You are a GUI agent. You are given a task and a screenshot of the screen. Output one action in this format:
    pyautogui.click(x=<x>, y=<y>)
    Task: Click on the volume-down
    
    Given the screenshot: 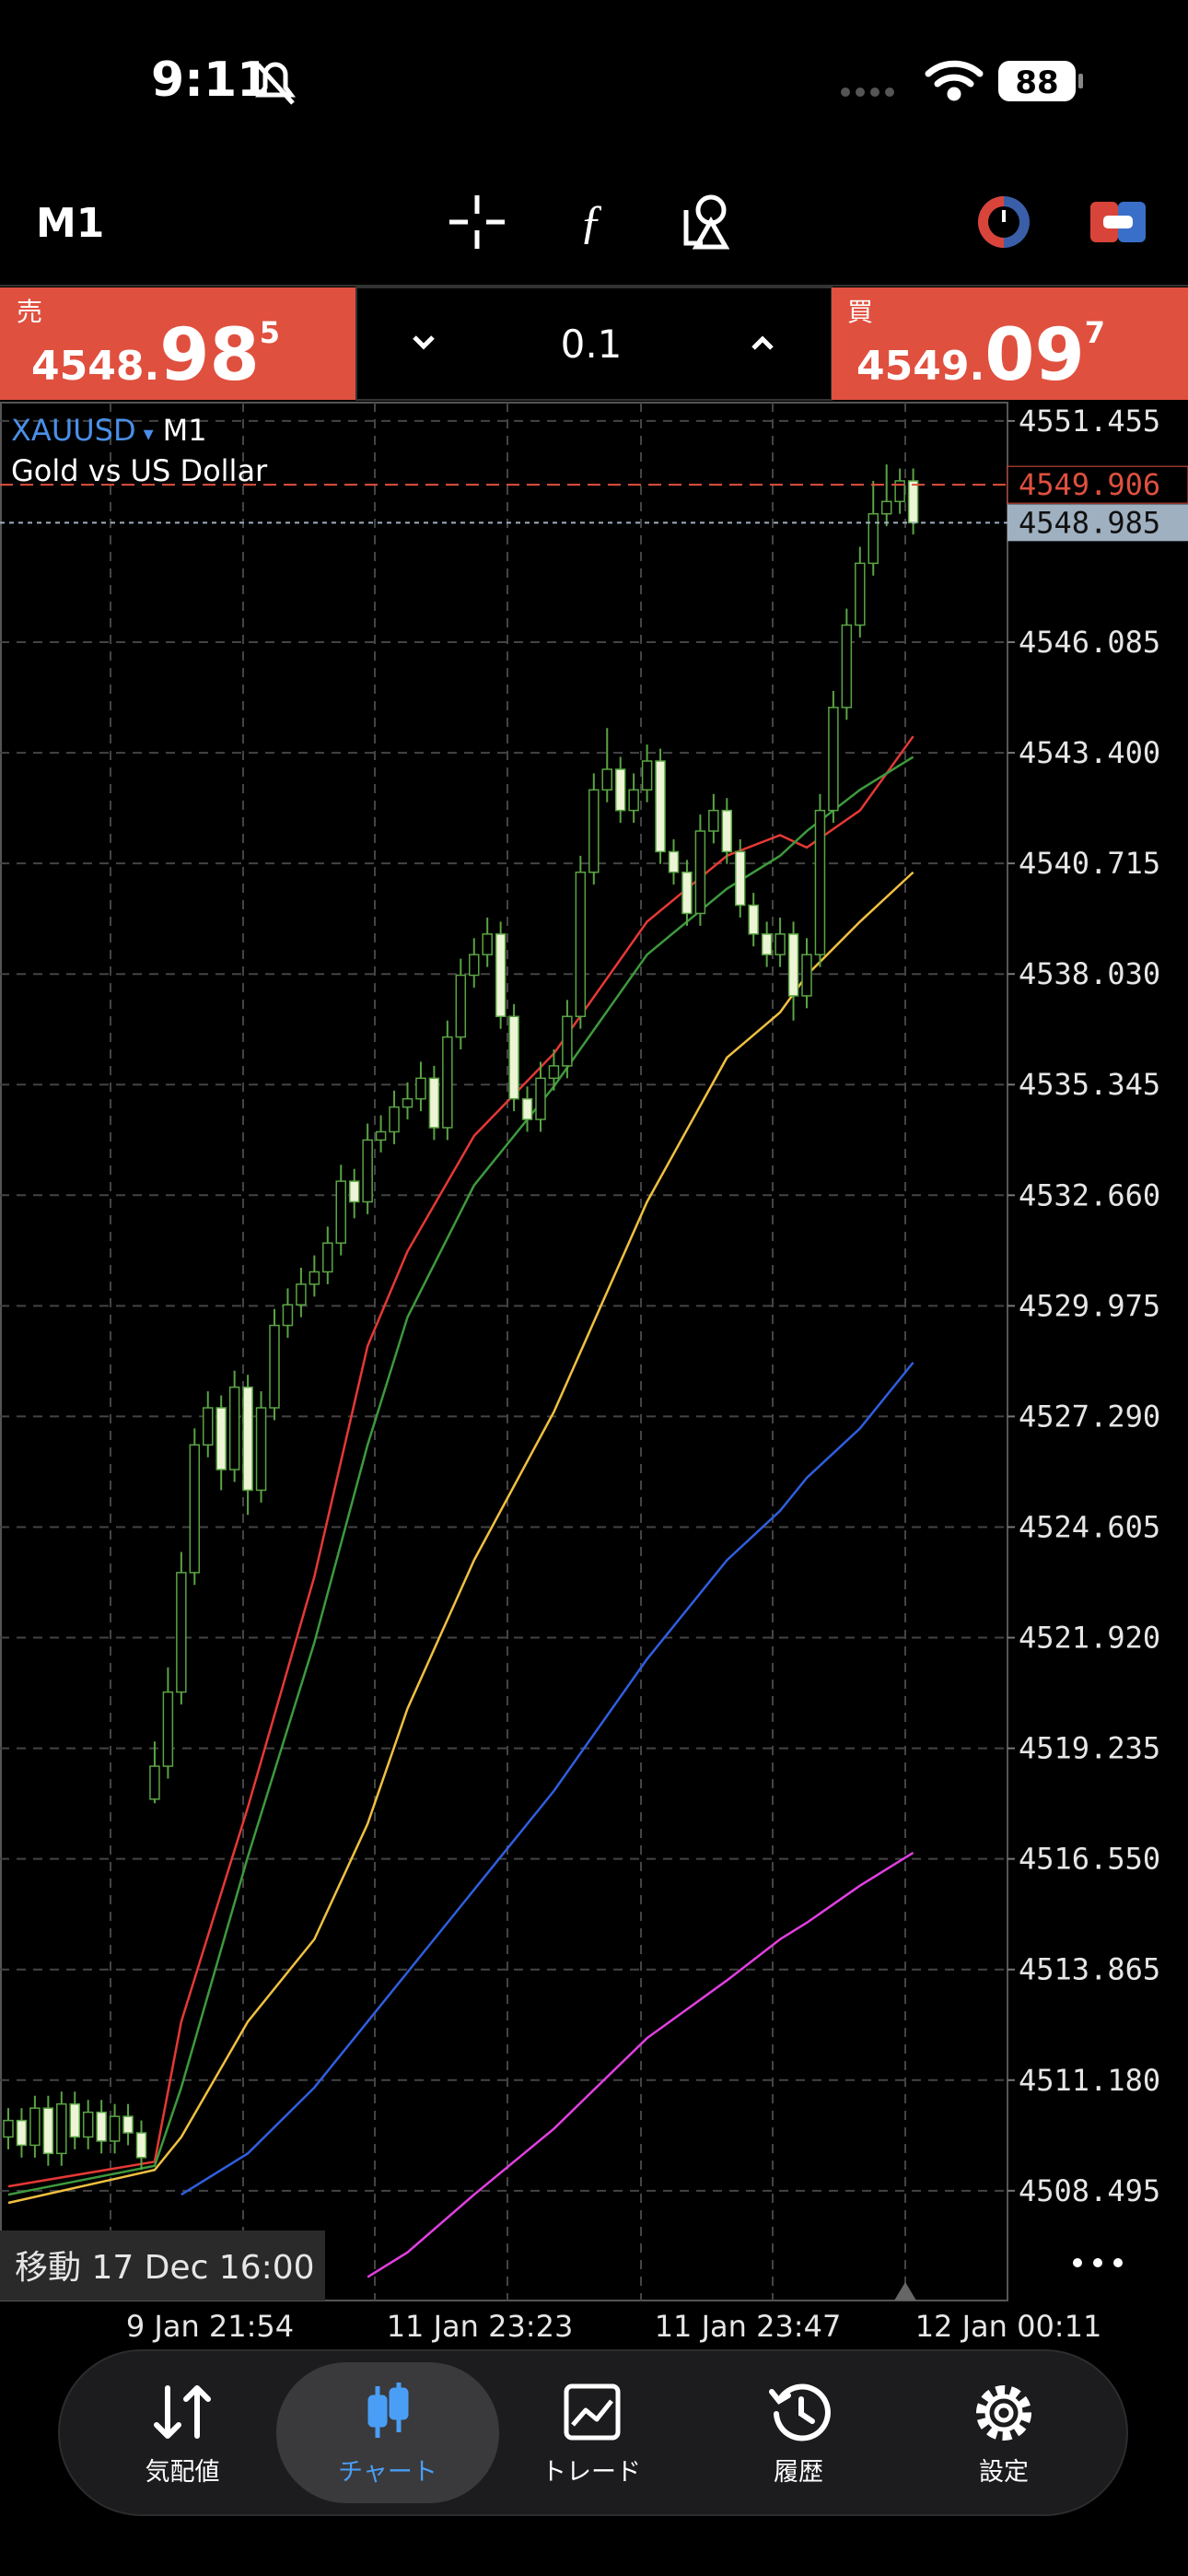 What is the action you would take?
    pyautogui.click(x=424, y=342)
    